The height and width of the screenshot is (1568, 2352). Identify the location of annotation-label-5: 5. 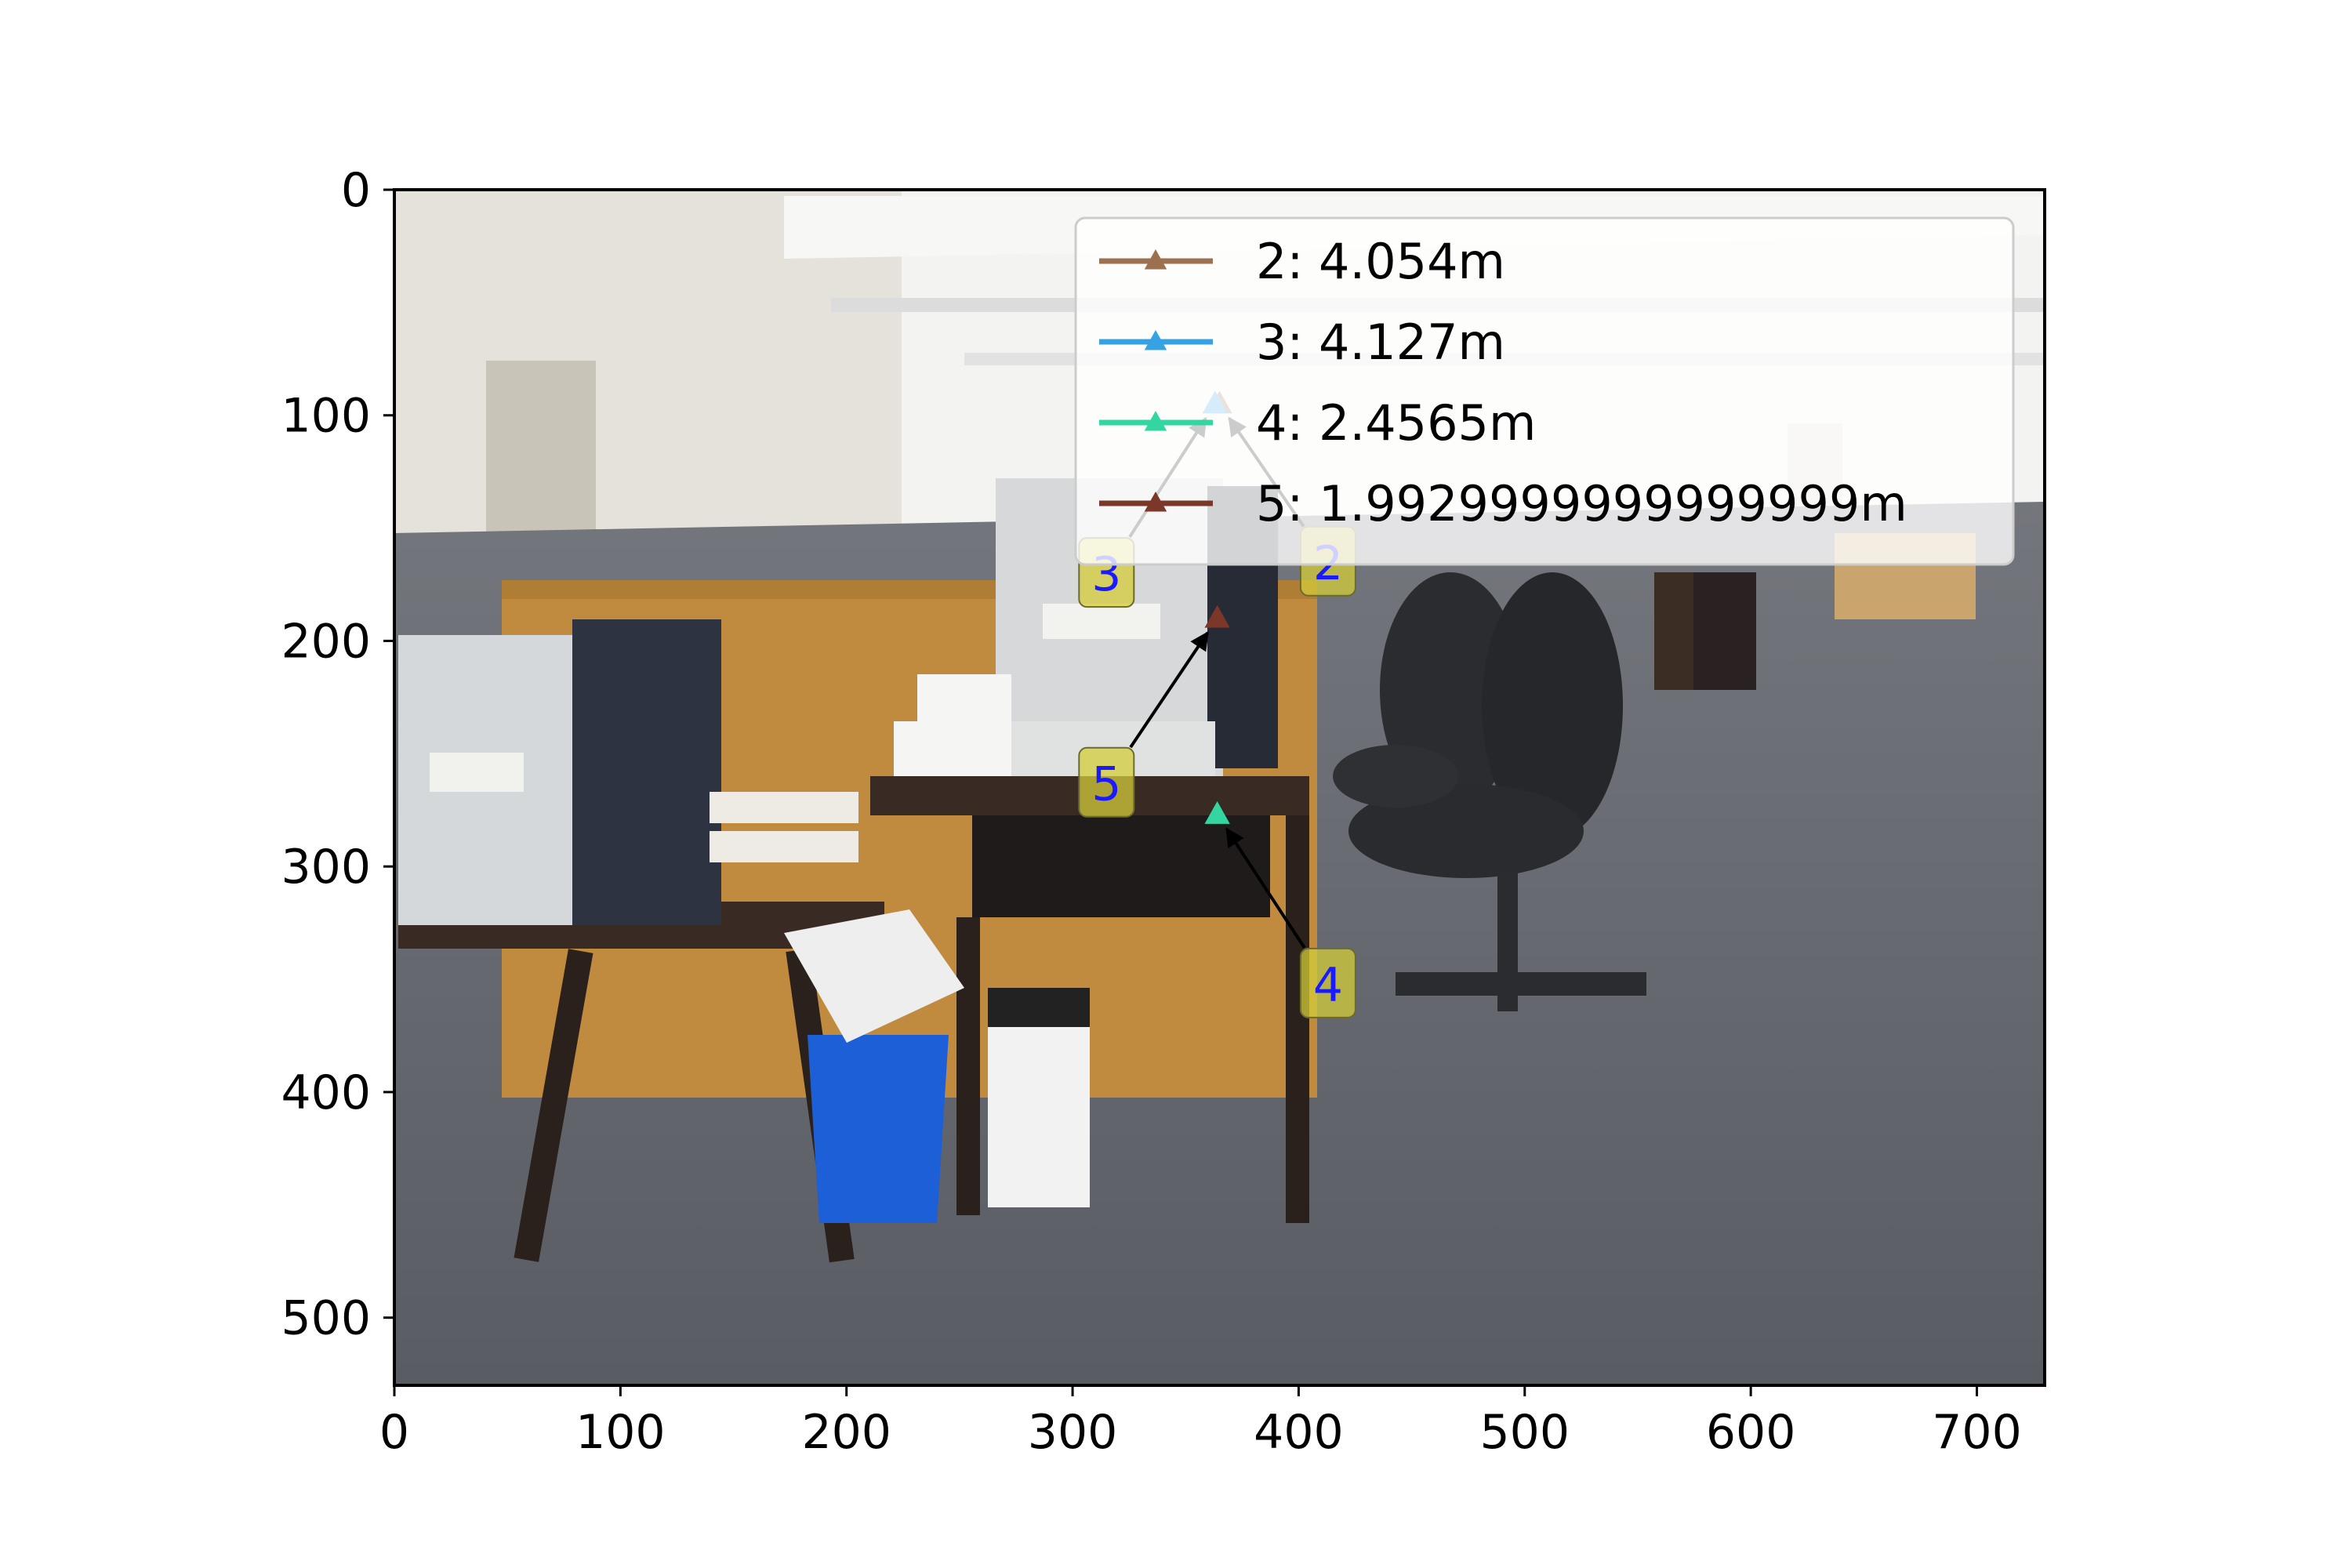
(1106, 784).